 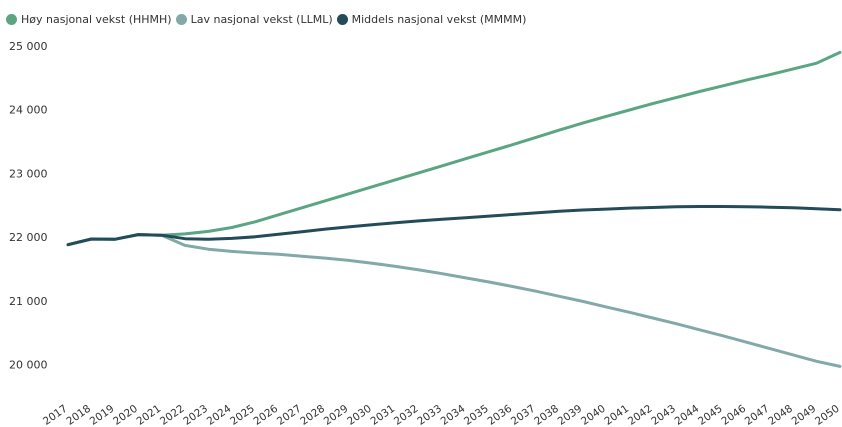 I want to click on x-tick-label: 2020, so click(x=125, y=415).